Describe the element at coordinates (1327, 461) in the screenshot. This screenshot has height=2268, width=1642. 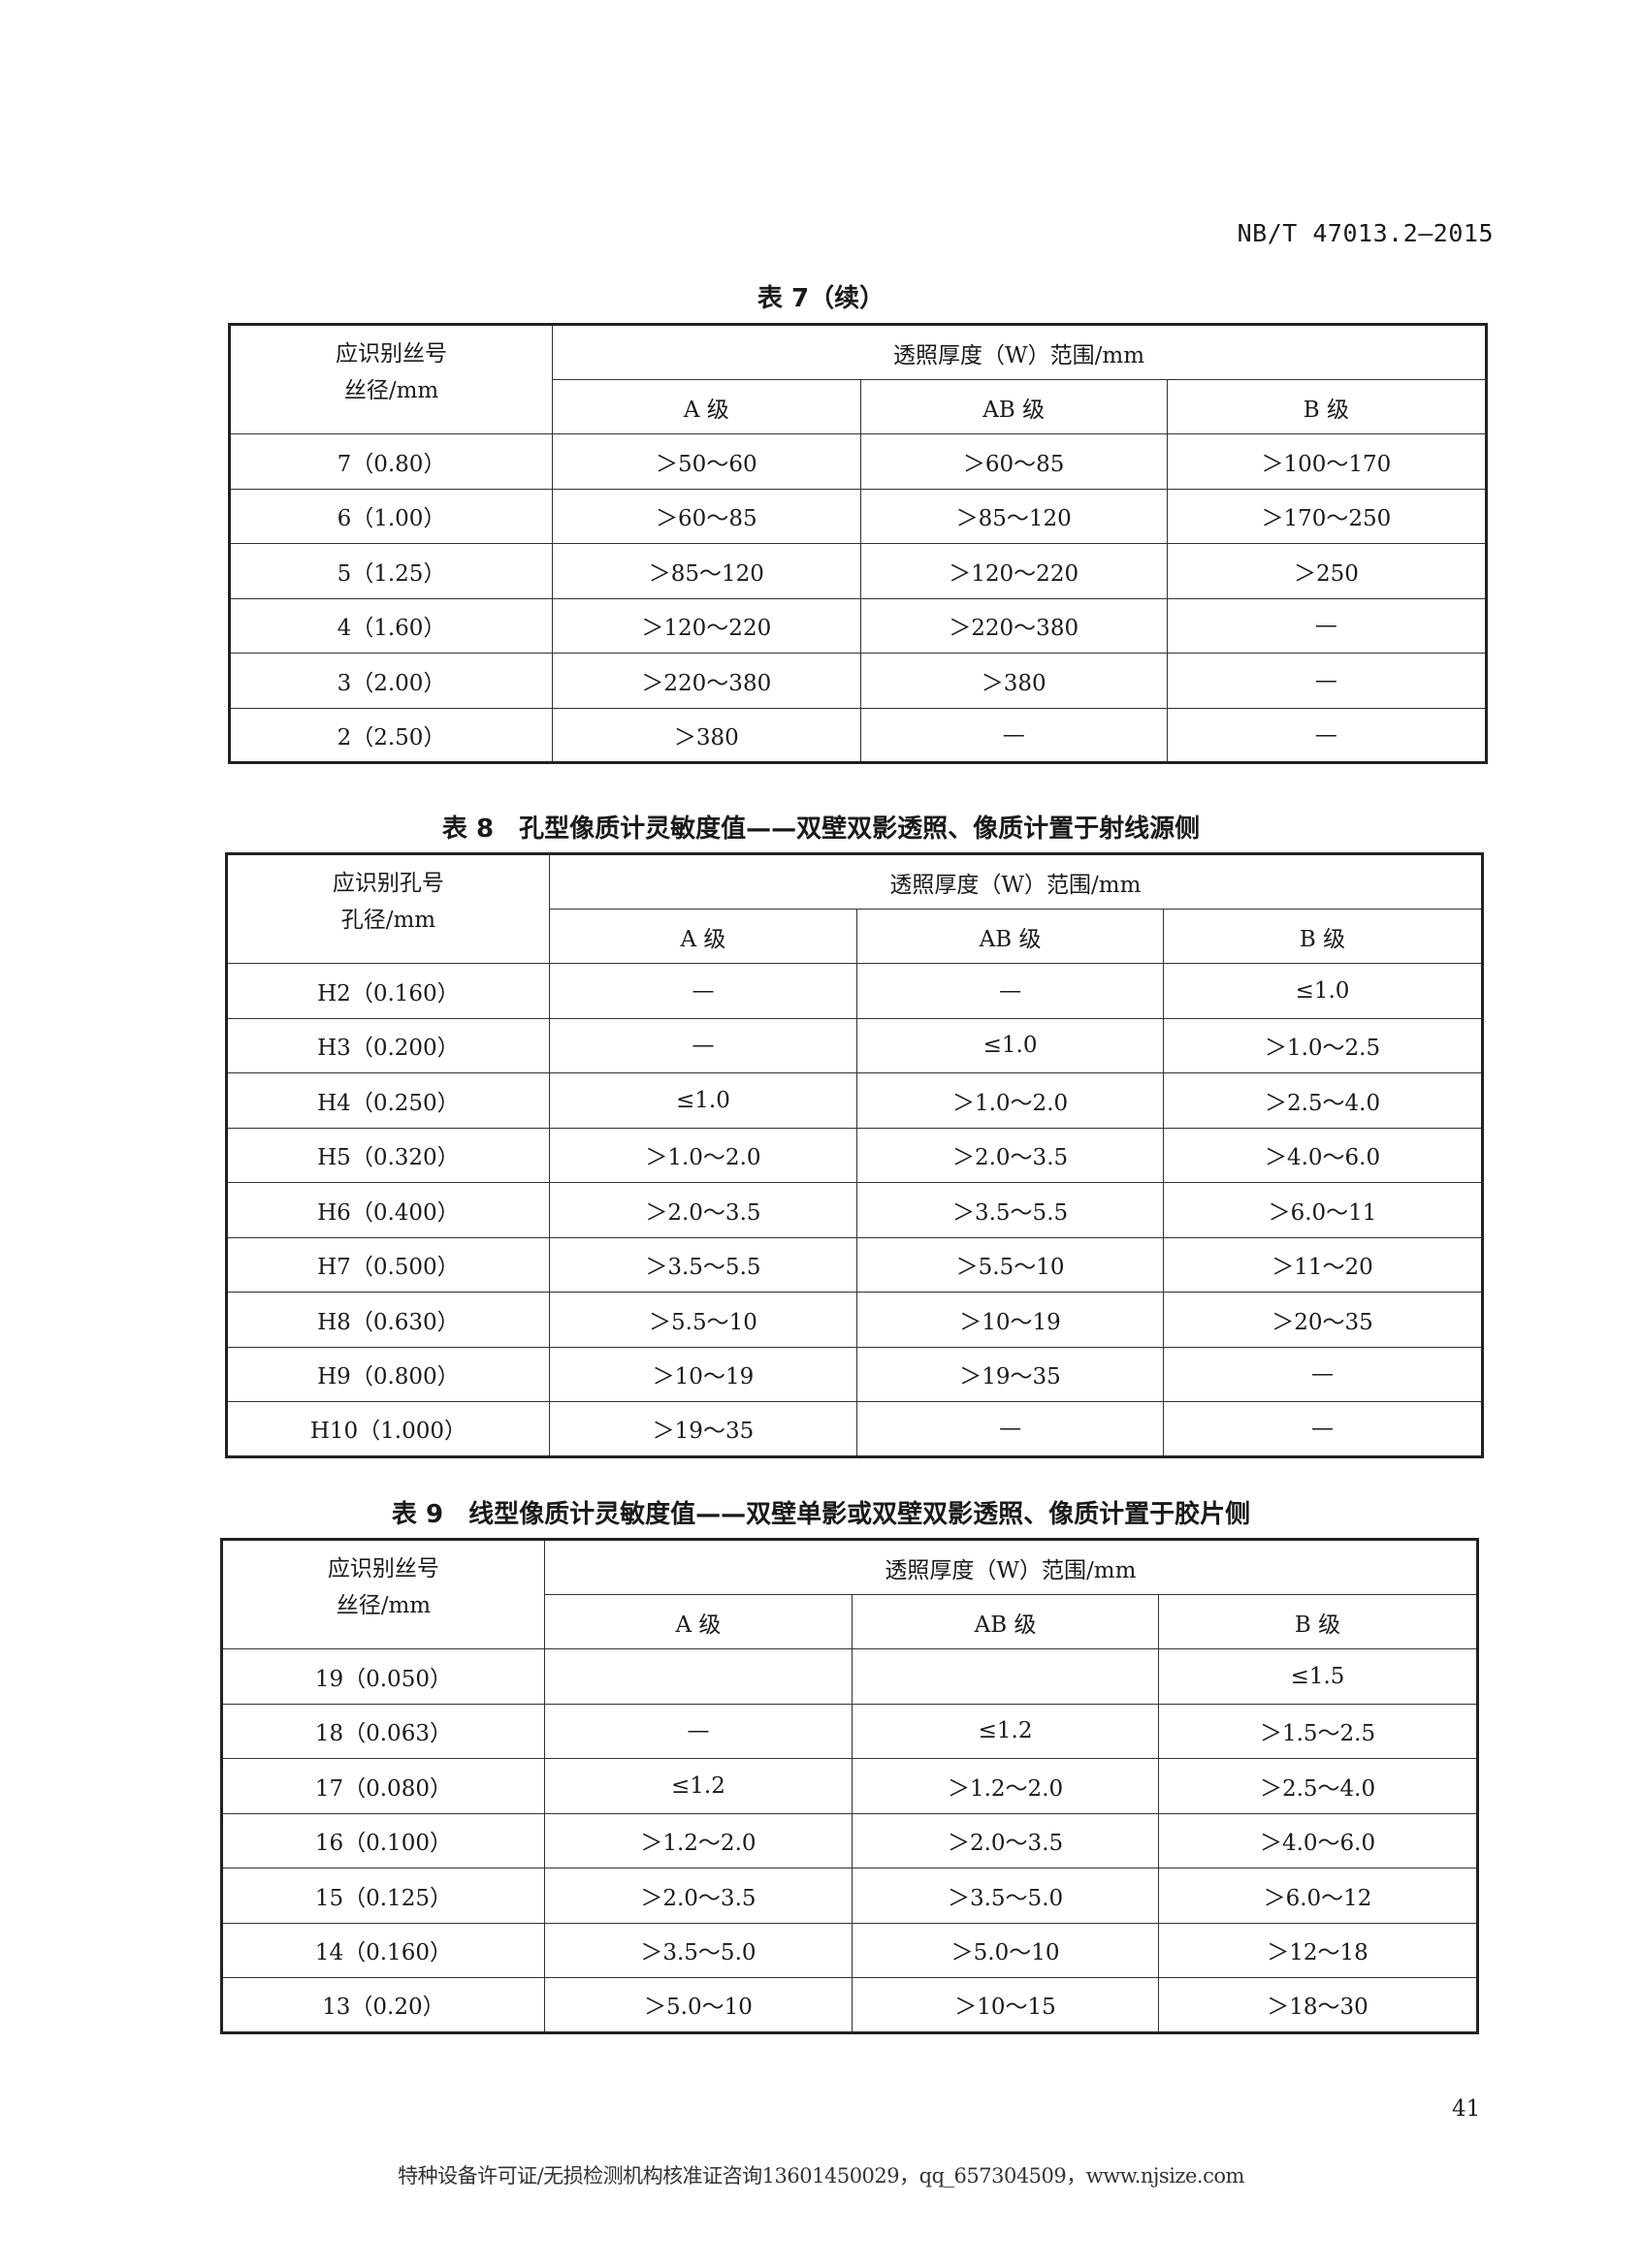
I see `table-cell: ＞100～170` at that location.